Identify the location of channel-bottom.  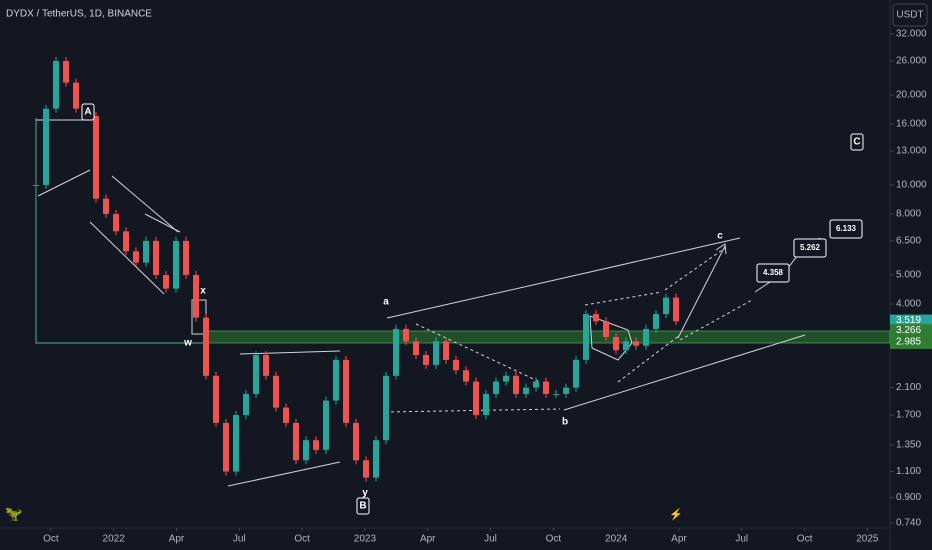
(684, 372).